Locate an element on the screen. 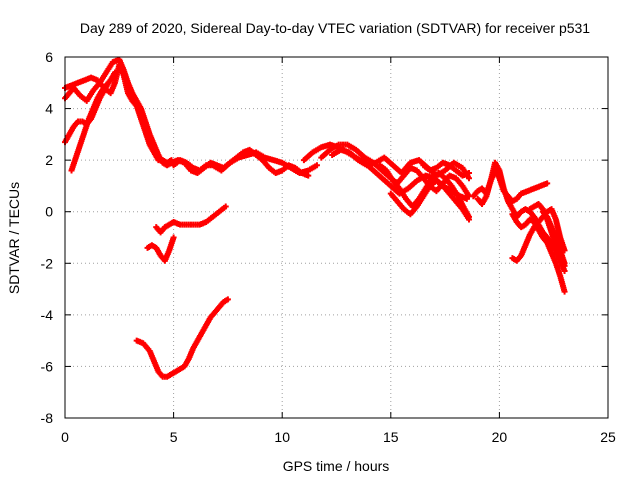 The height and width of the screenshot is (480, 640). x-axis-label: GPS time / hours is located at coordinates (336, 466).